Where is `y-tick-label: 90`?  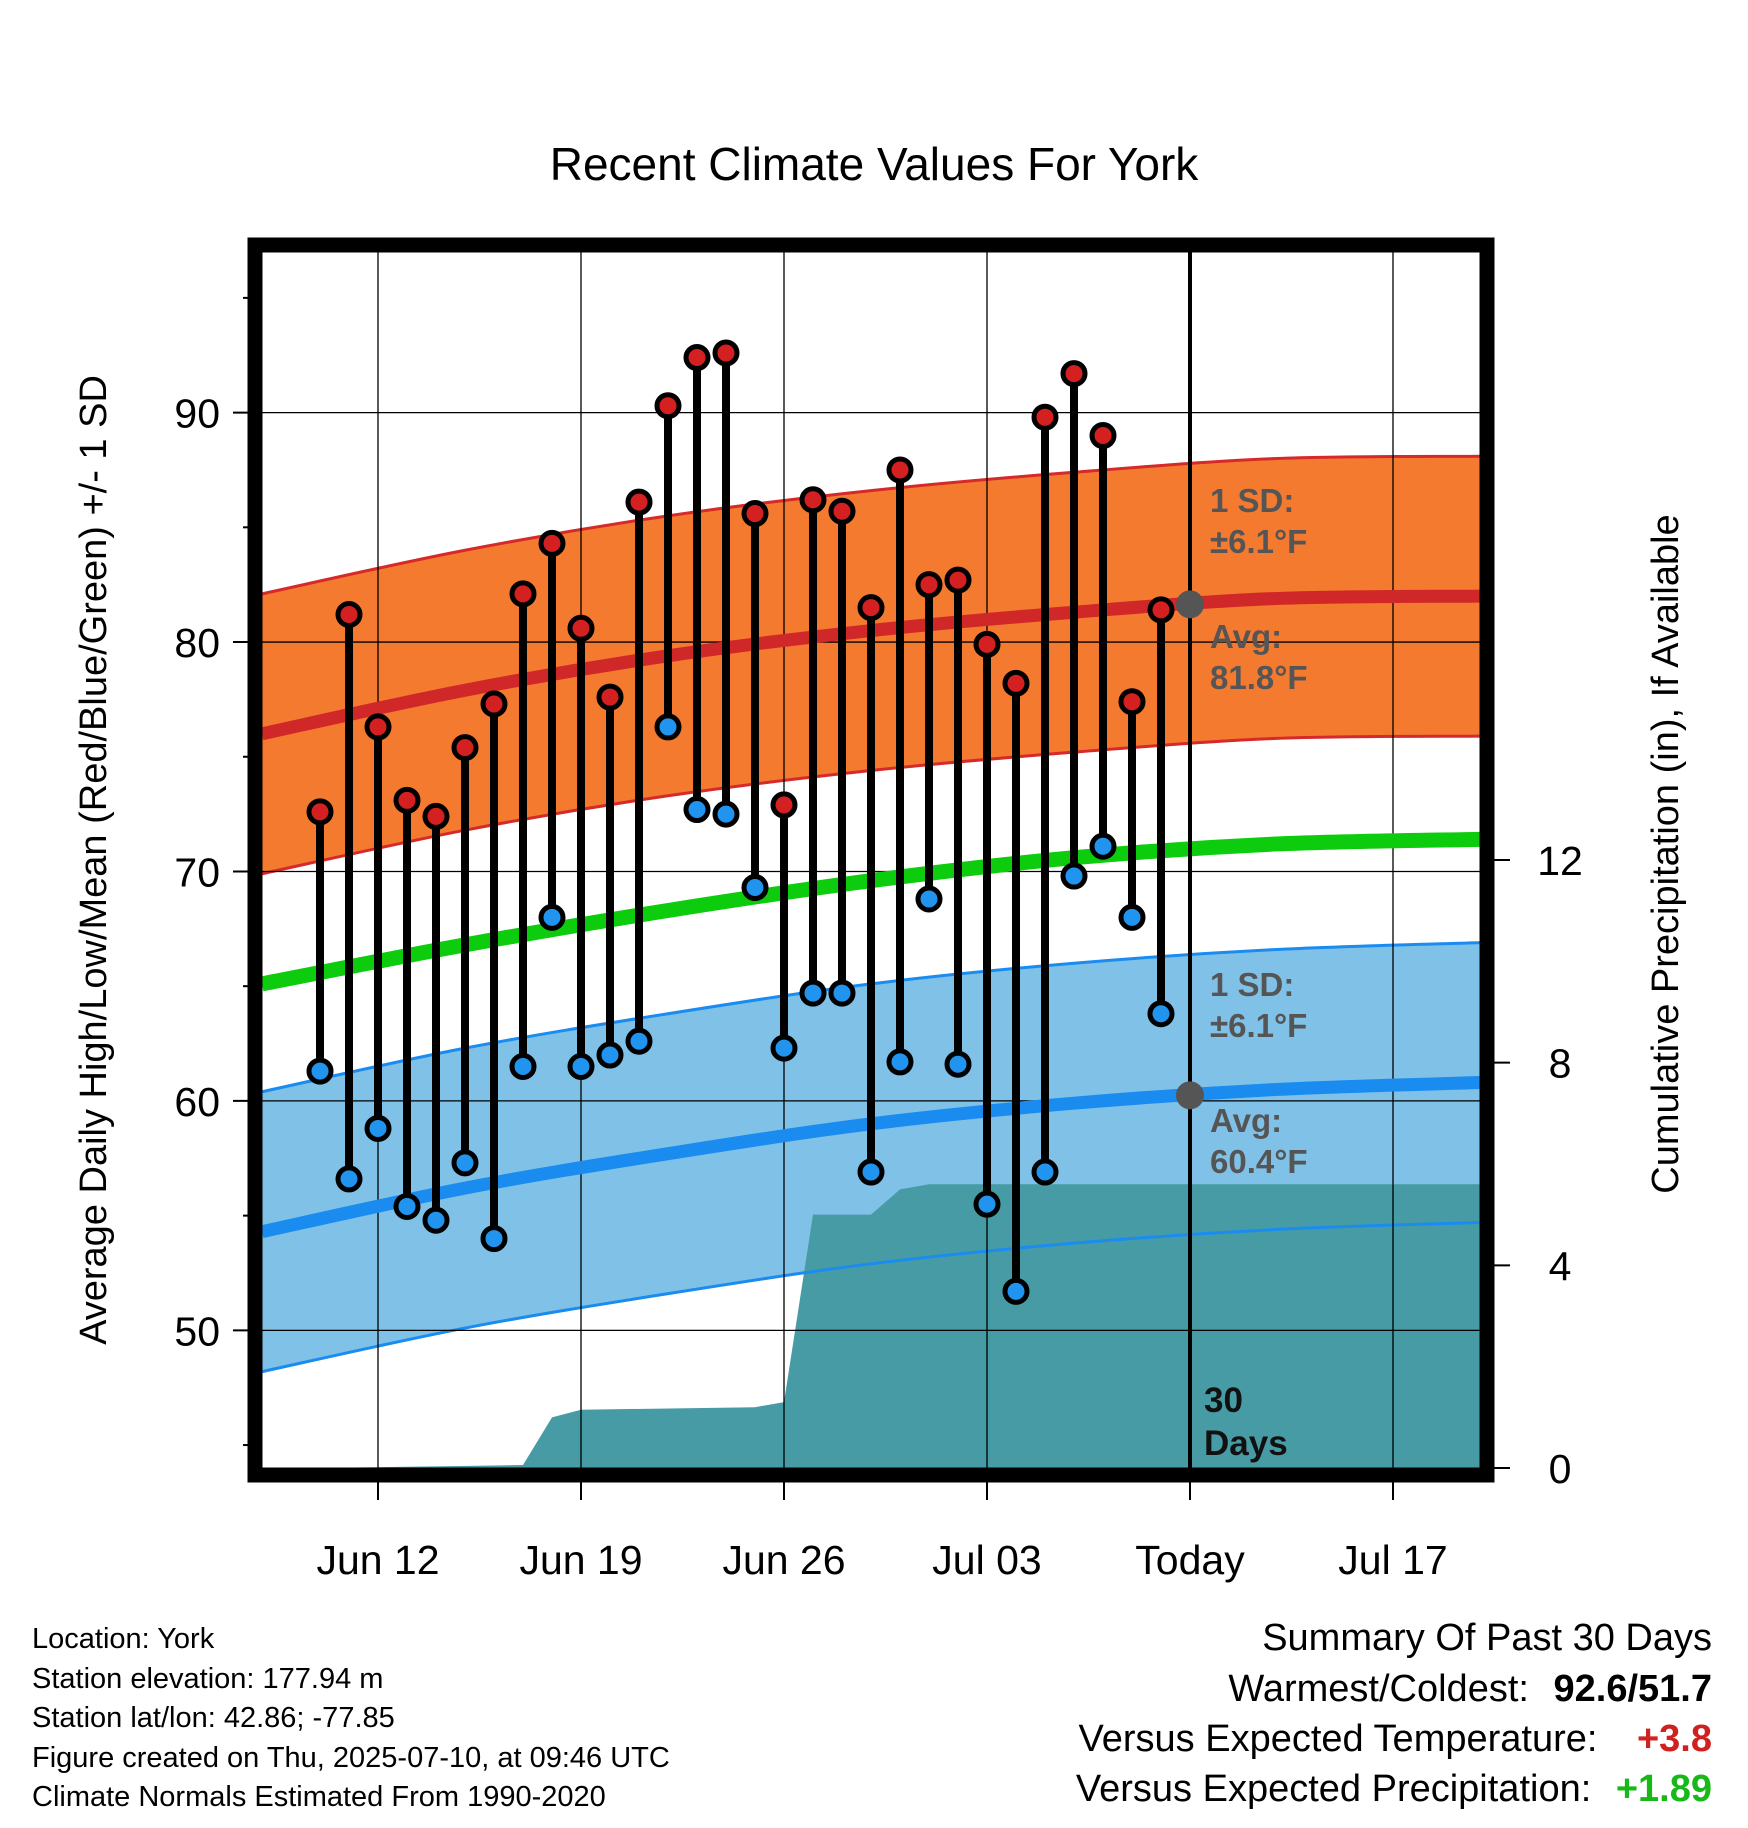
y-tick-label: 90 is located at coordinates (197, 414).